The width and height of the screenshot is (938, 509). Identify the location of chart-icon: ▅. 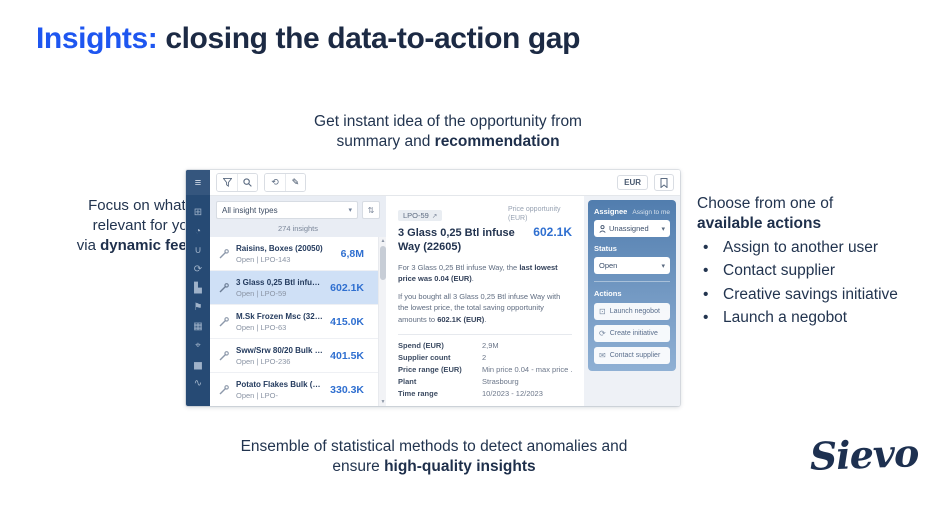
(198, 364).